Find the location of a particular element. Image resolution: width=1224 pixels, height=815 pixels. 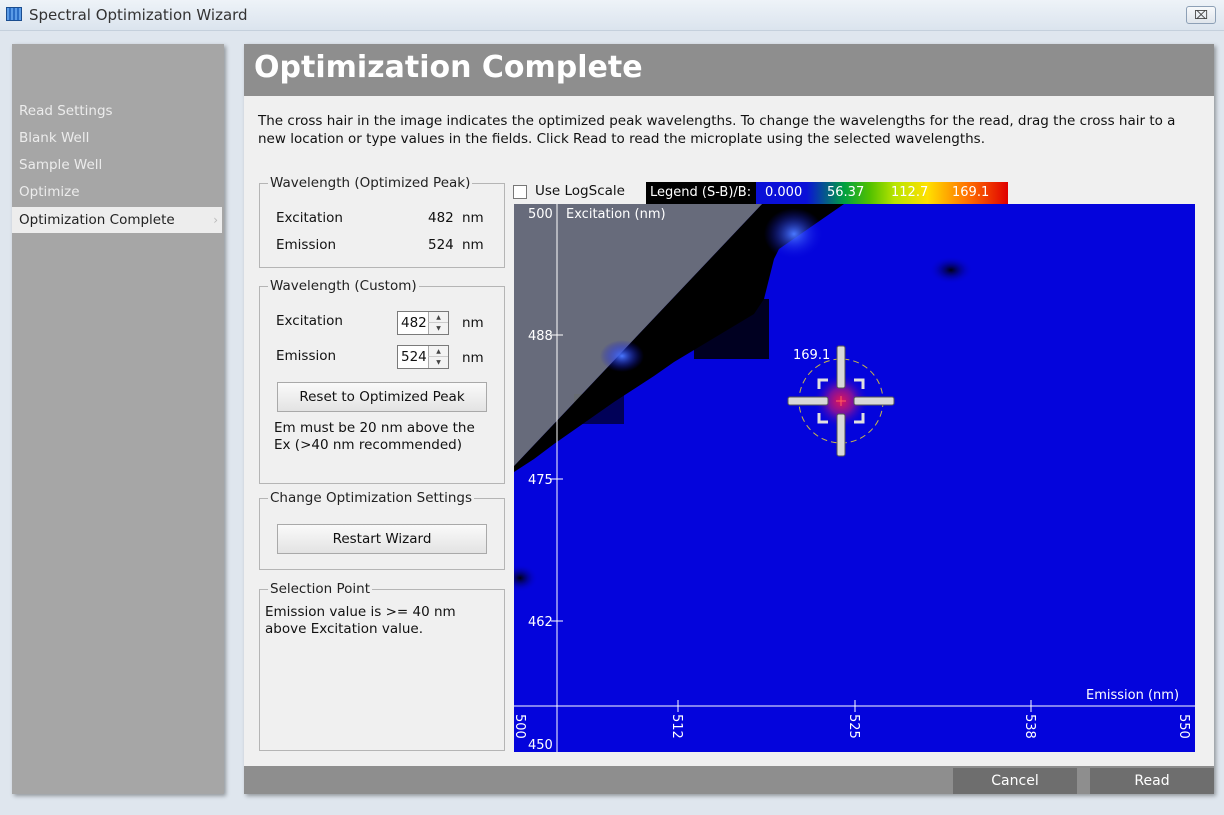

y-tick-label: 462 is located at coordinates (540, 622).